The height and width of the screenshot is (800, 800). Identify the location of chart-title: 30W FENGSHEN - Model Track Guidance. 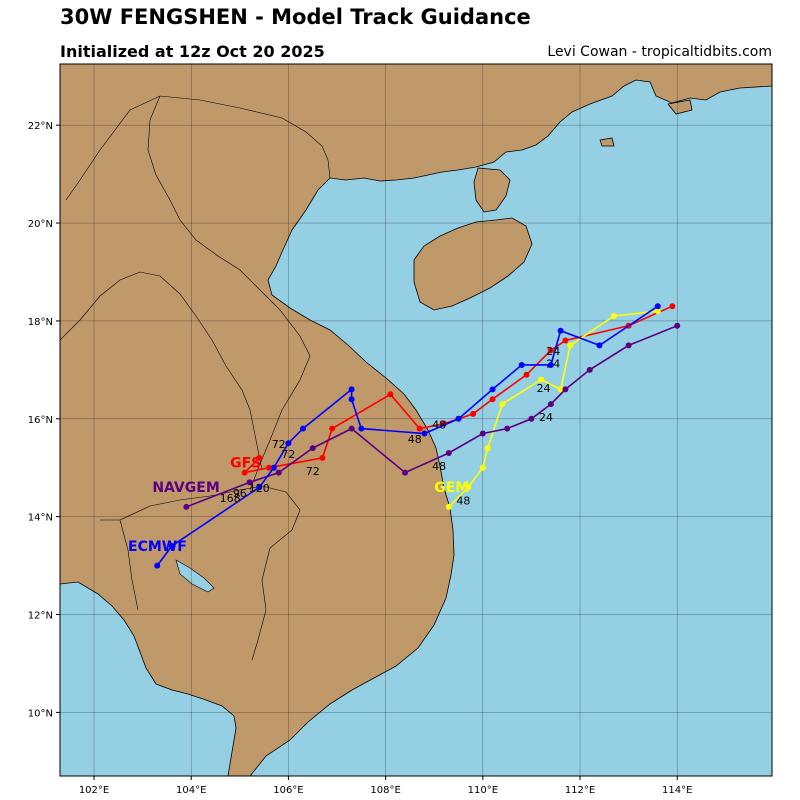
(295, 17).